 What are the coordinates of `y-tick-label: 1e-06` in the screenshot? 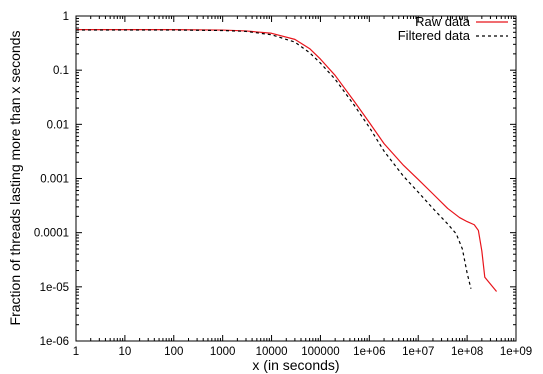 It's located at (54, 342).